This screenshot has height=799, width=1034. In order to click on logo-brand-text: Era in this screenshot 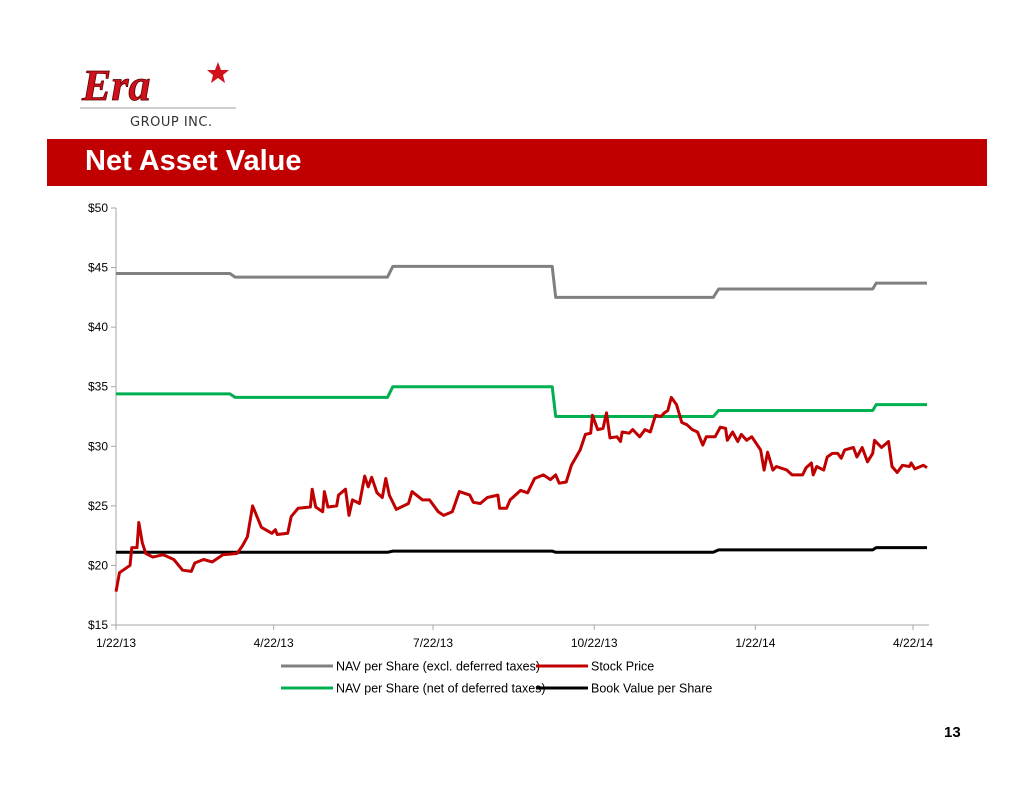, I will do `click(115, 85)`.